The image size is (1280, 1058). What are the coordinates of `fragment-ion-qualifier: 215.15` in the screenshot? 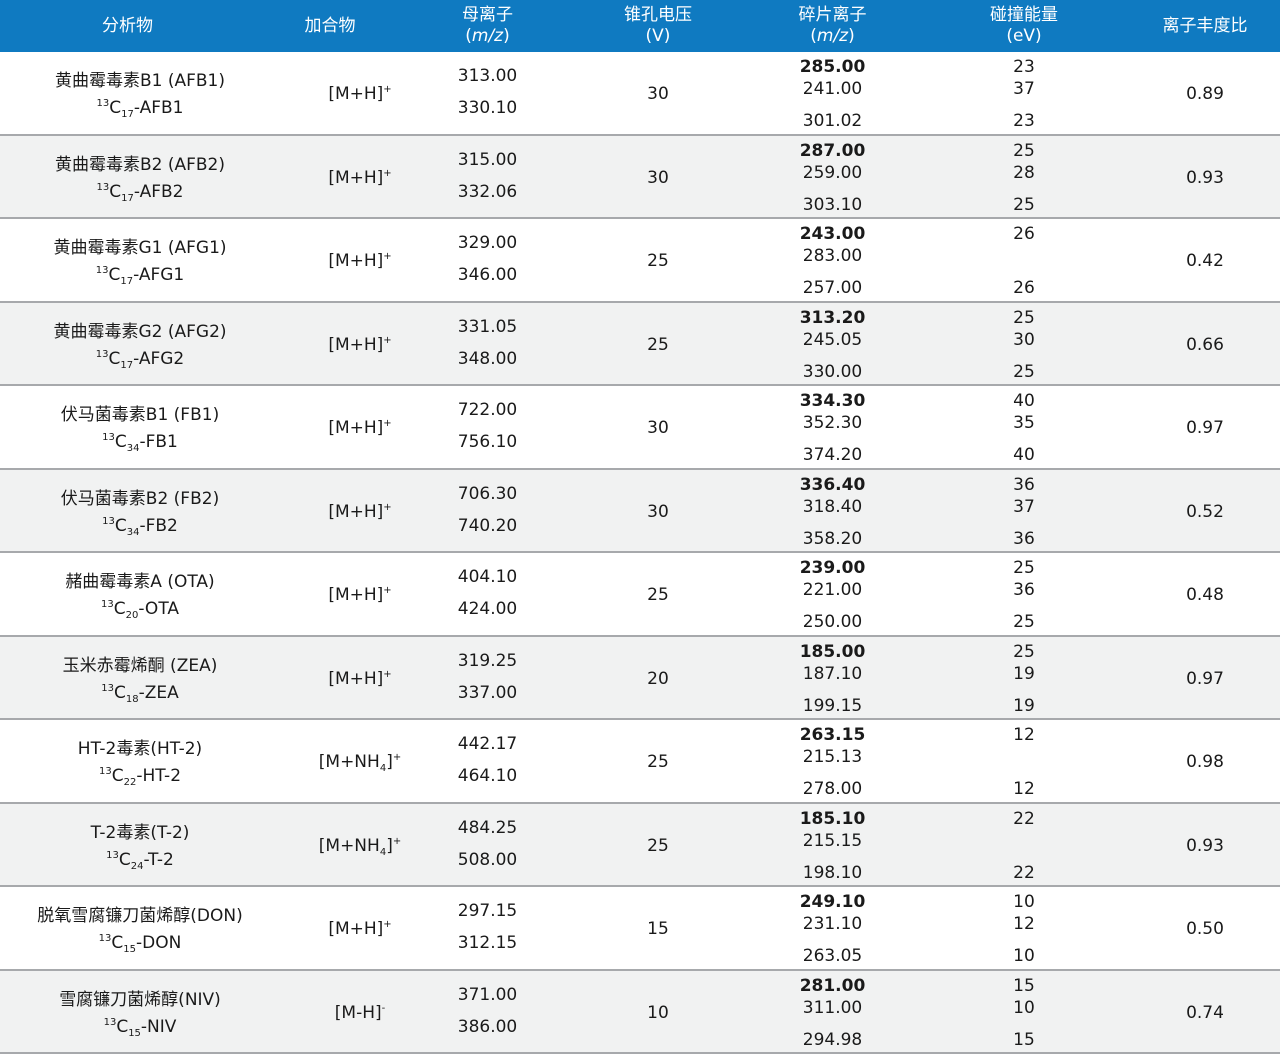 It's located at (832, 840).